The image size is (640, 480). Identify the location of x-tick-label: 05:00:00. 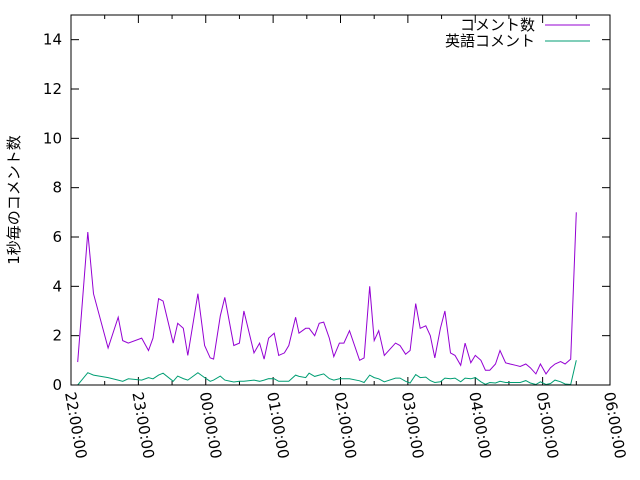
(547, 425).